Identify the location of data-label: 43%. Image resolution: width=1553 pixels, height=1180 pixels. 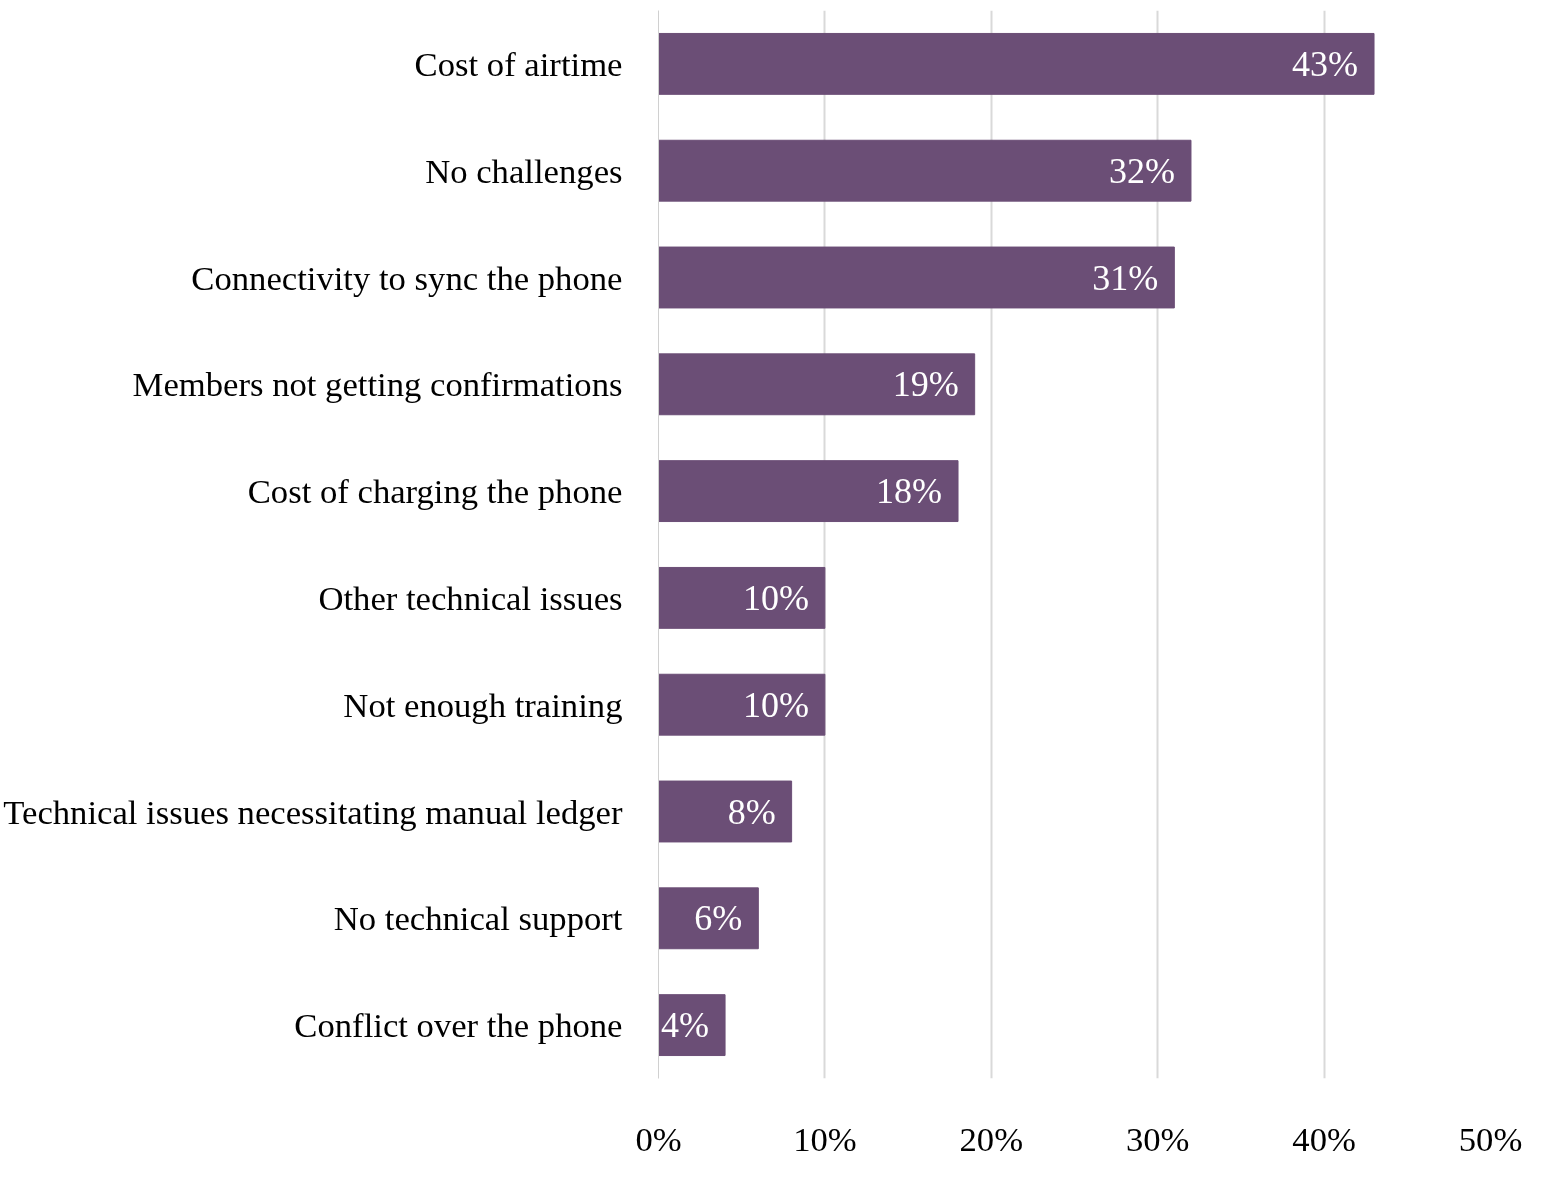
(1325, 63).